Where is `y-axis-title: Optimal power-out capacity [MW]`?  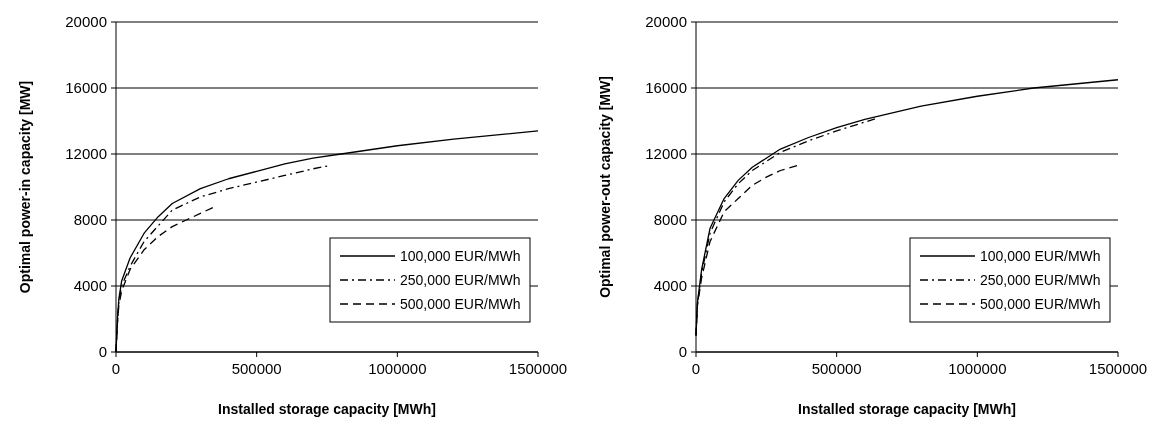 y-axis-title: Optimal power-out capacity [MW] is located at coordinates (605, 187).